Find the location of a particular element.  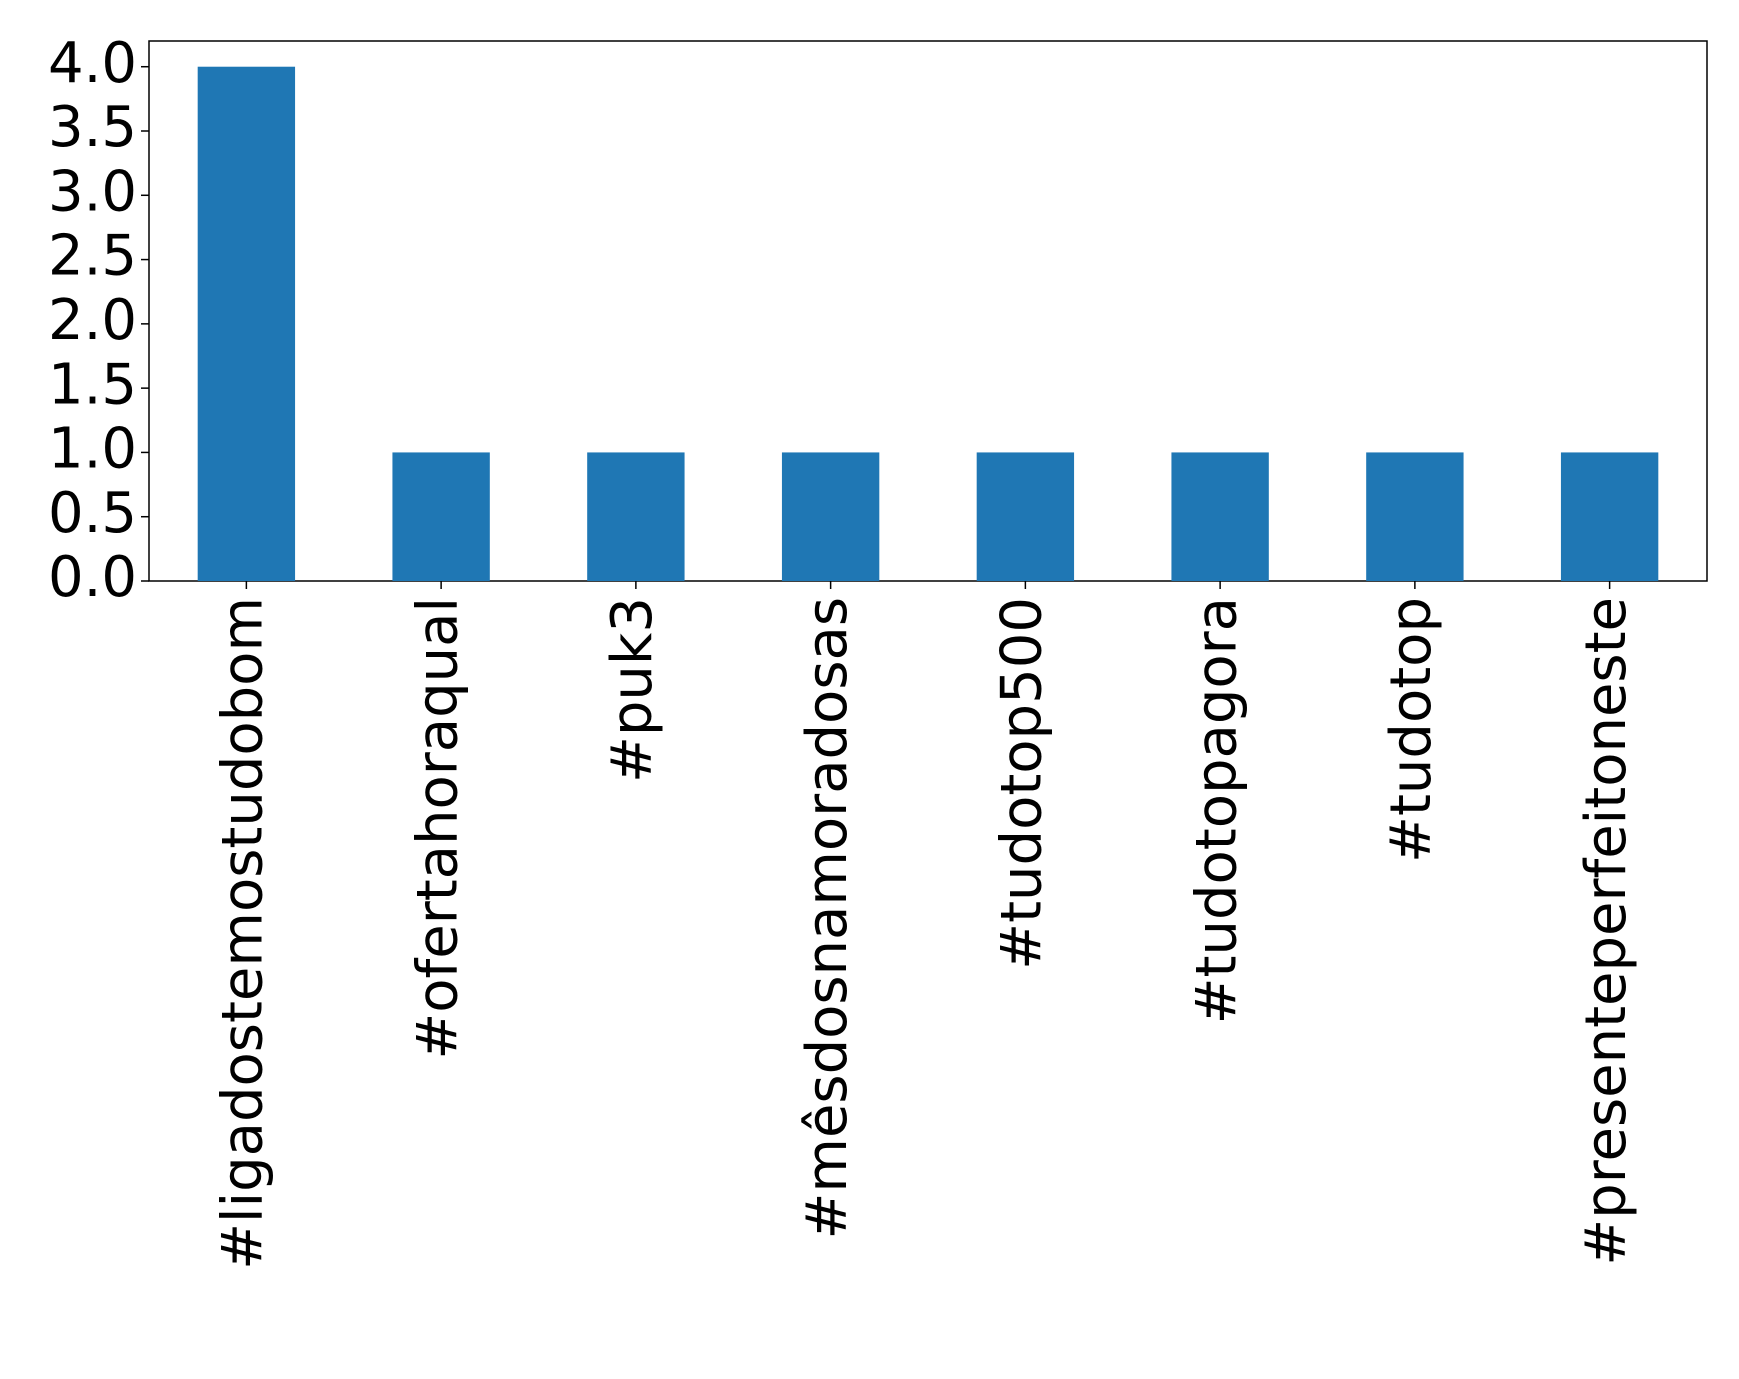

x-tick-label: #mêsdosnamoradosas is located at coordinates (827, 918).